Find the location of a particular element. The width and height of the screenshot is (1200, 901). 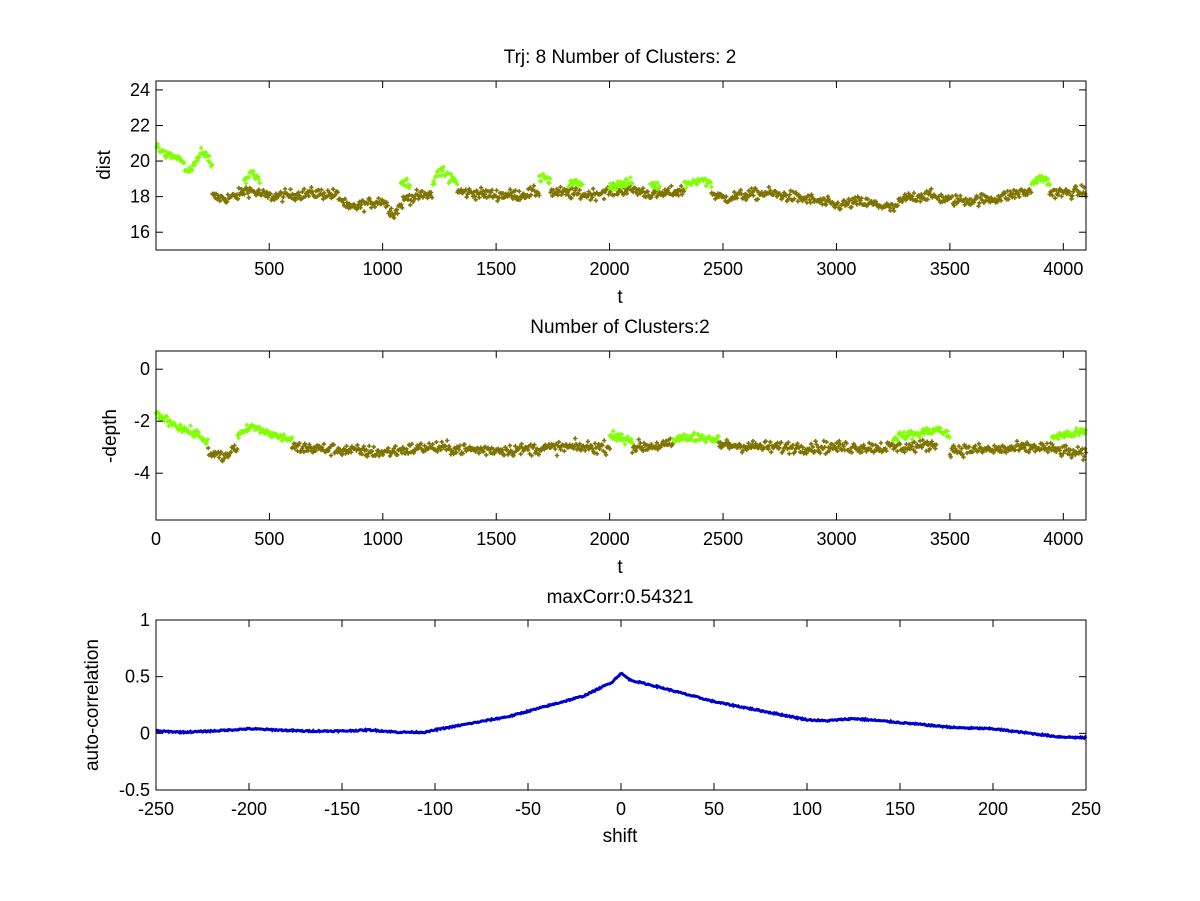

autocorr-panel-marks is located at coordinates (621, 706).